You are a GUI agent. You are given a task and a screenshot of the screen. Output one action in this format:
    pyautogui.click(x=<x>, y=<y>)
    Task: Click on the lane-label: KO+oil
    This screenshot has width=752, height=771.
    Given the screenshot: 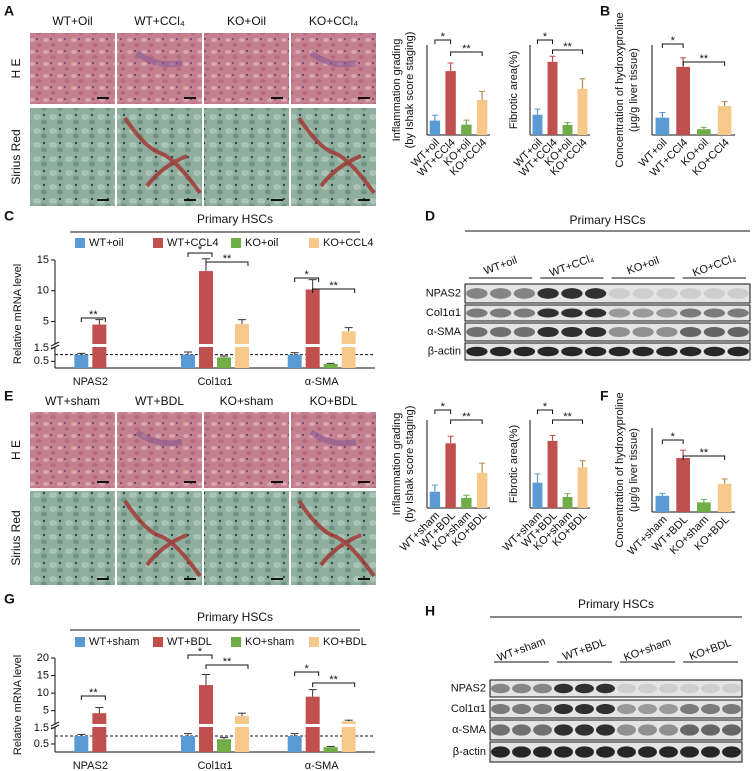 What is the action you would take?
    pyautogui.click(x=642, y=266)
    